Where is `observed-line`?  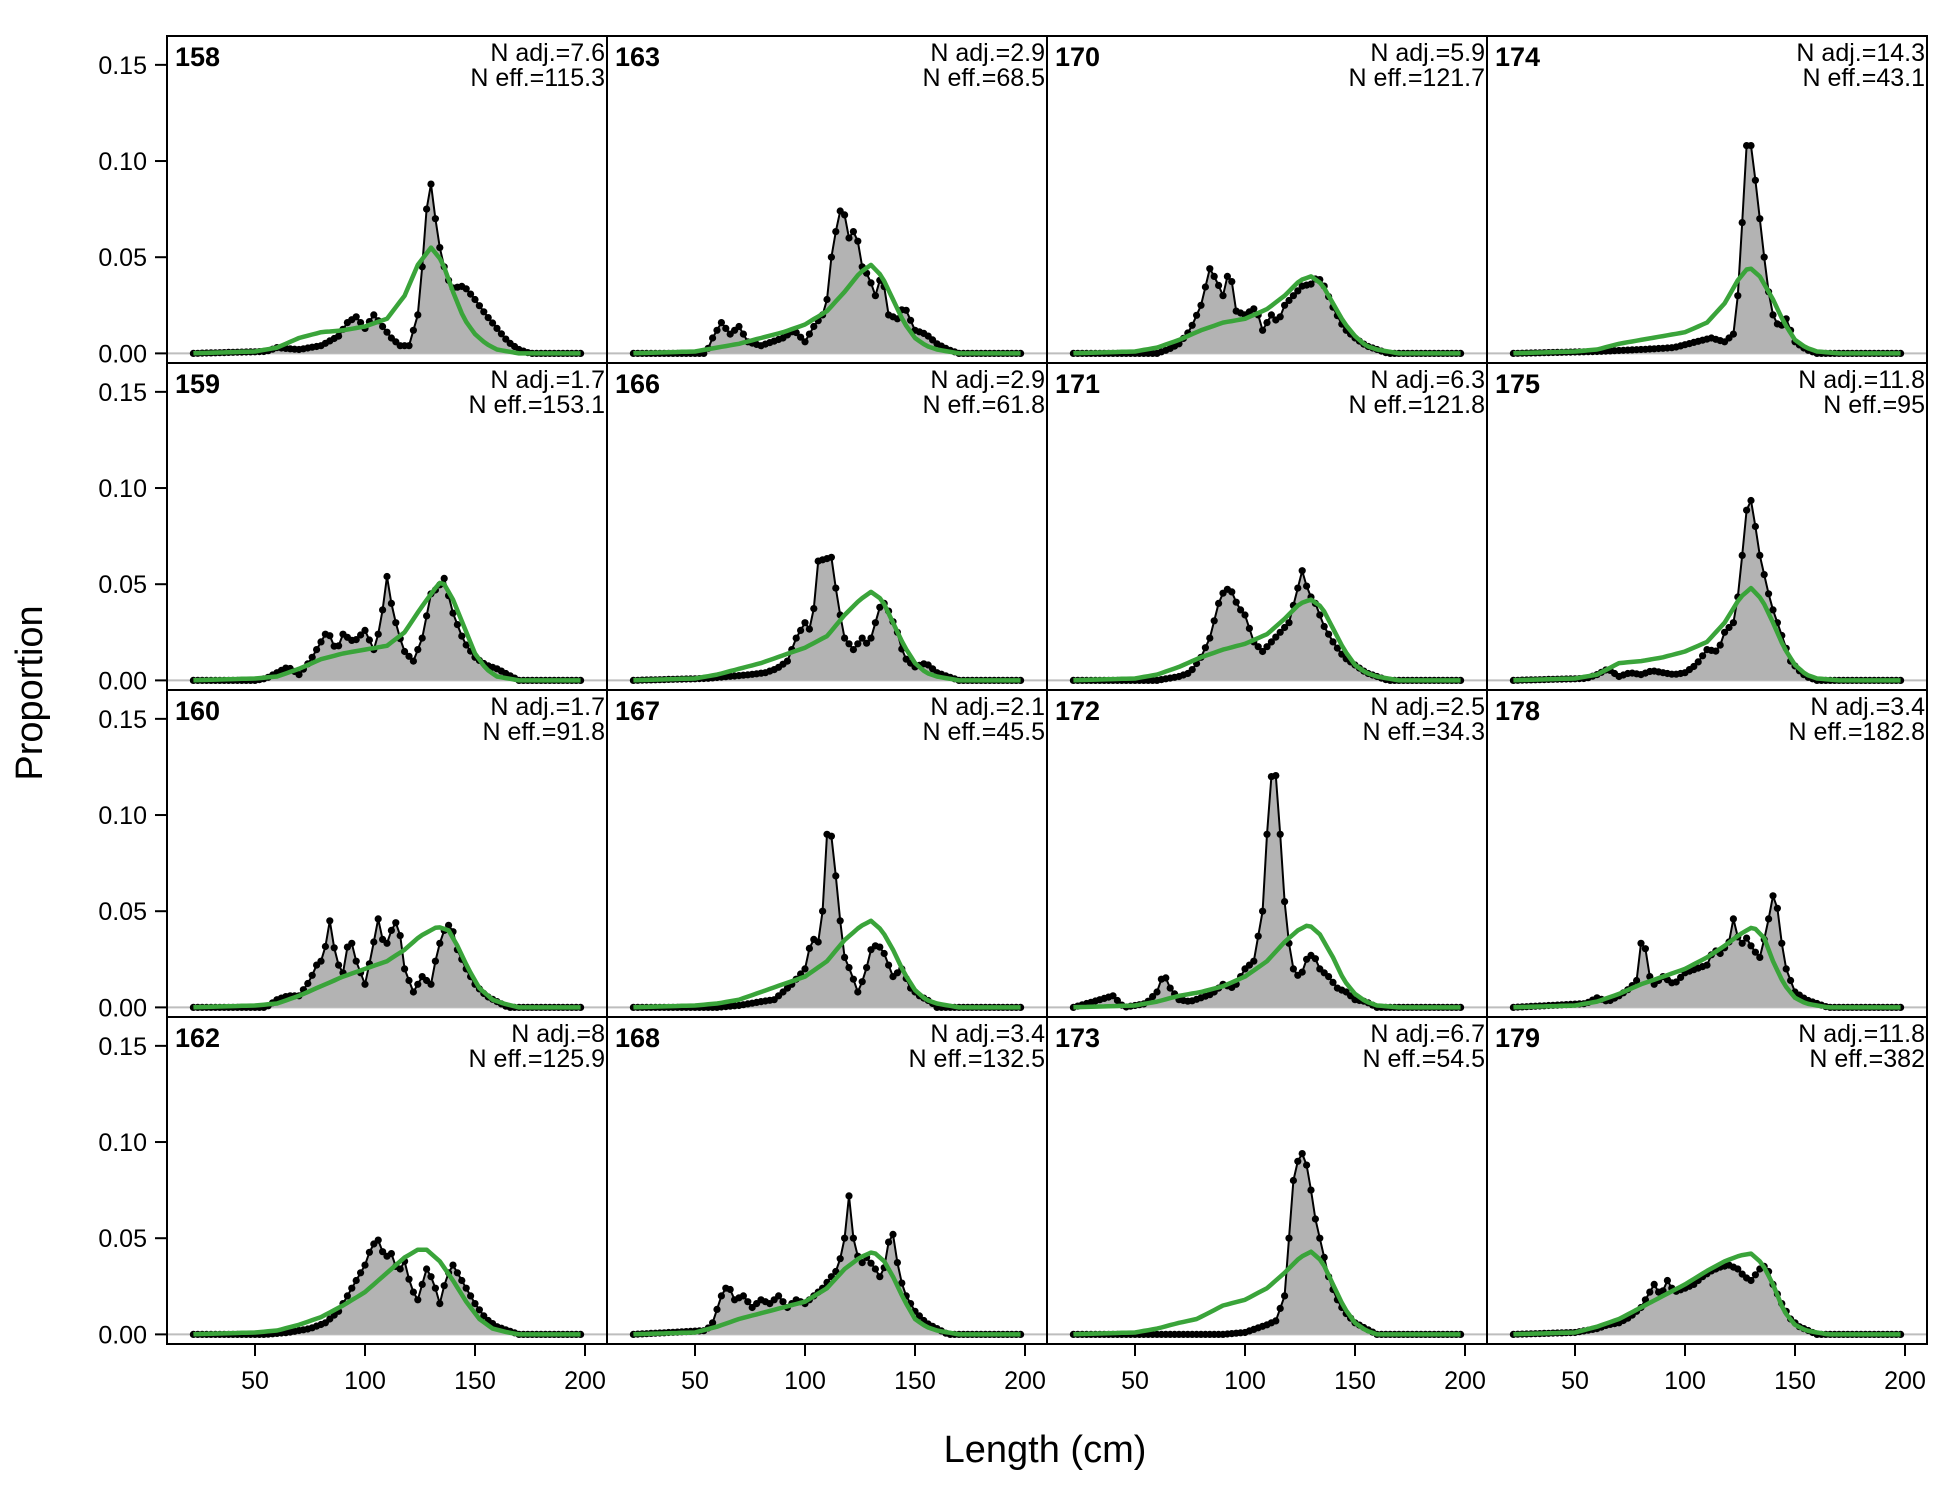
observed-line is located at coordinates (387, 269).